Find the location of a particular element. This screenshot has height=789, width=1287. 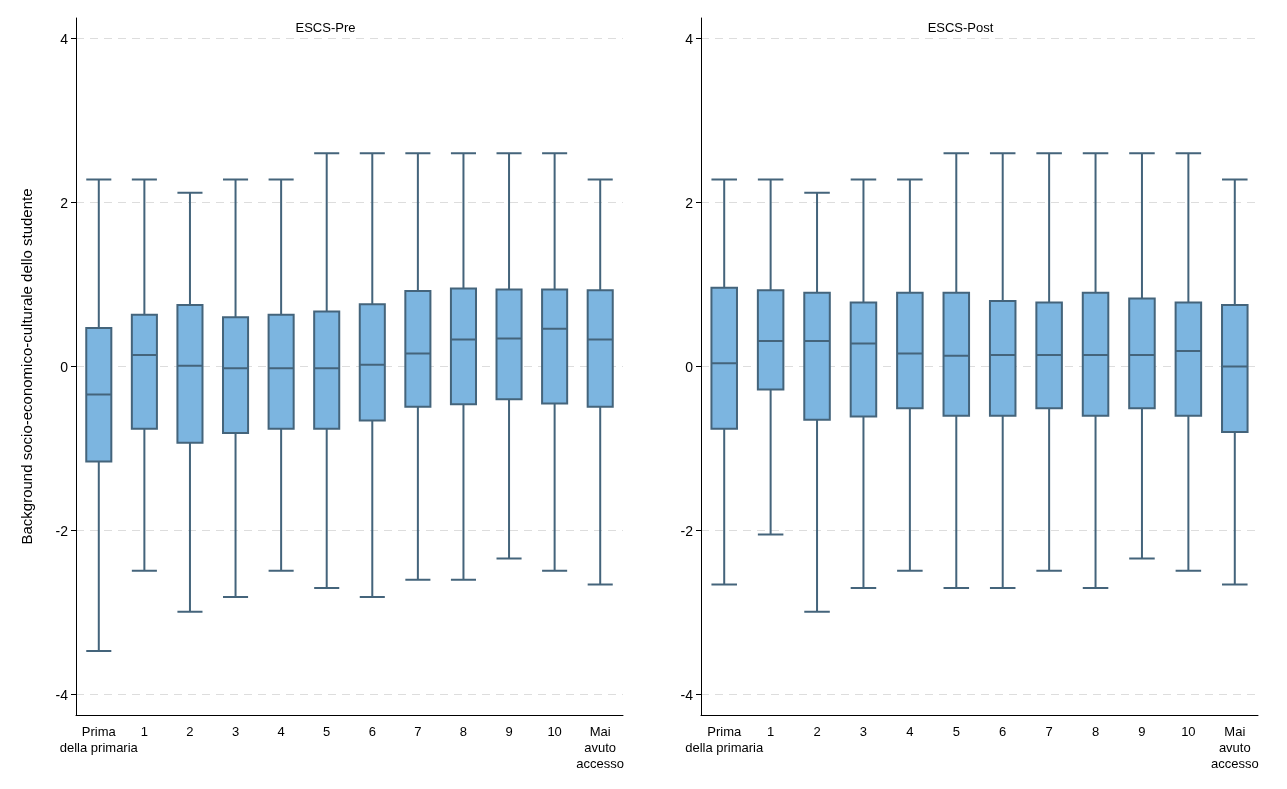

chart-title: ESCS-Pre is located at coordinates (325, 27).